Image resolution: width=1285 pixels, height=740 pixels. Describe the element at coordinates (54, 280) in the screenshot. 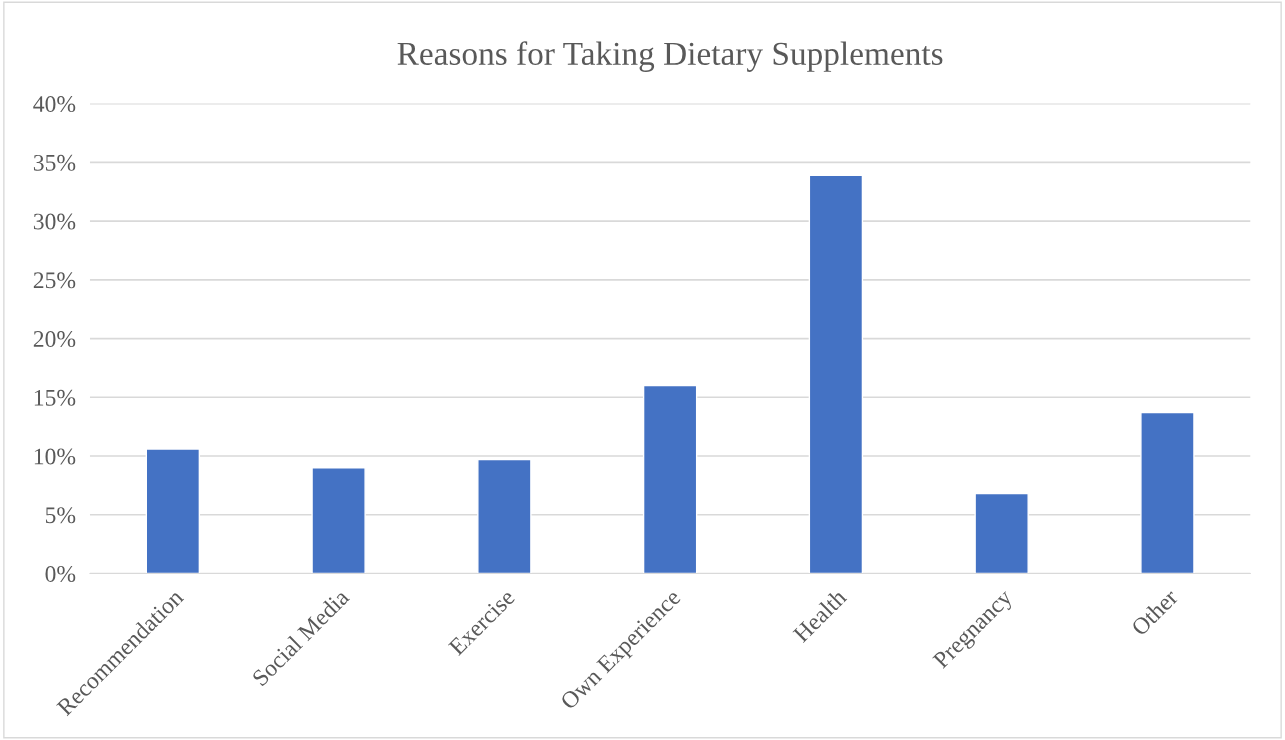

I see `y-tick-label: 25%` at that location.